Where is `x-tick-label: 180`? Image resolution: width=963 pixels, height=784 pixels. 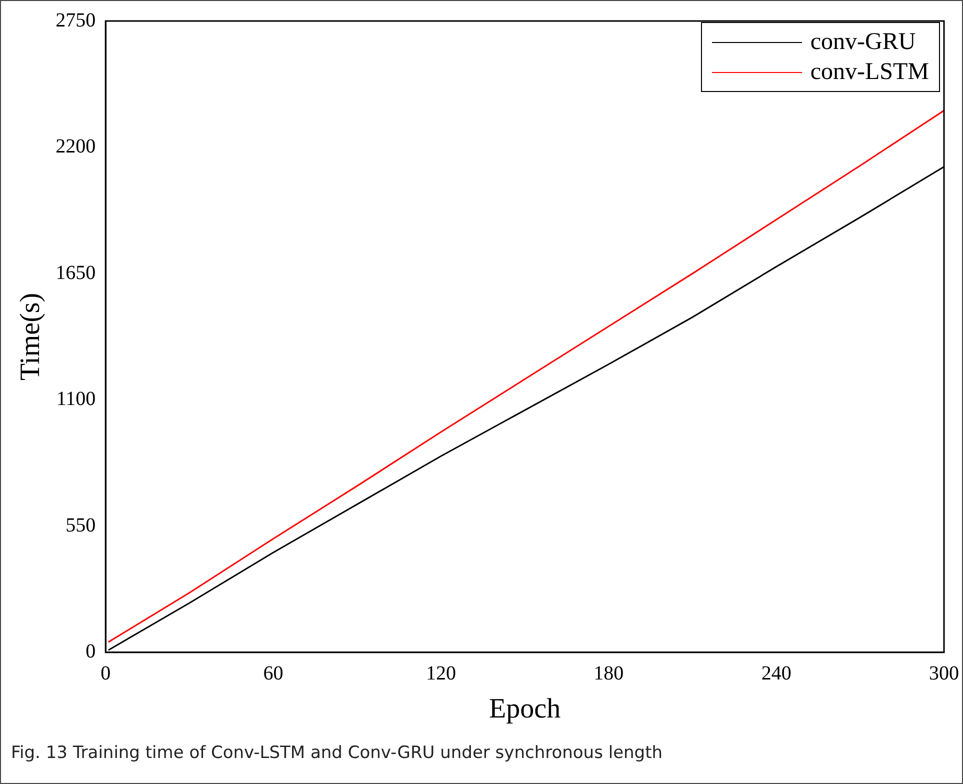
x-tick-label: 180 is located at coordinates (609, 673).